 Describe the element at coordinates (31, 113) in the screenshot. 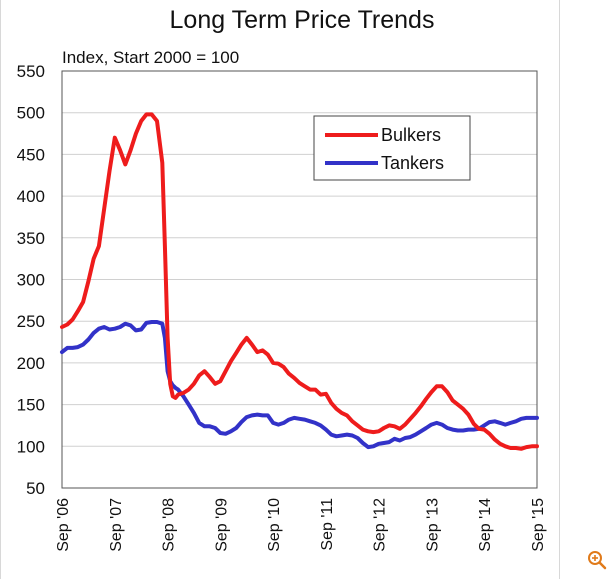

I see `y-tick-label: 500` at that location.